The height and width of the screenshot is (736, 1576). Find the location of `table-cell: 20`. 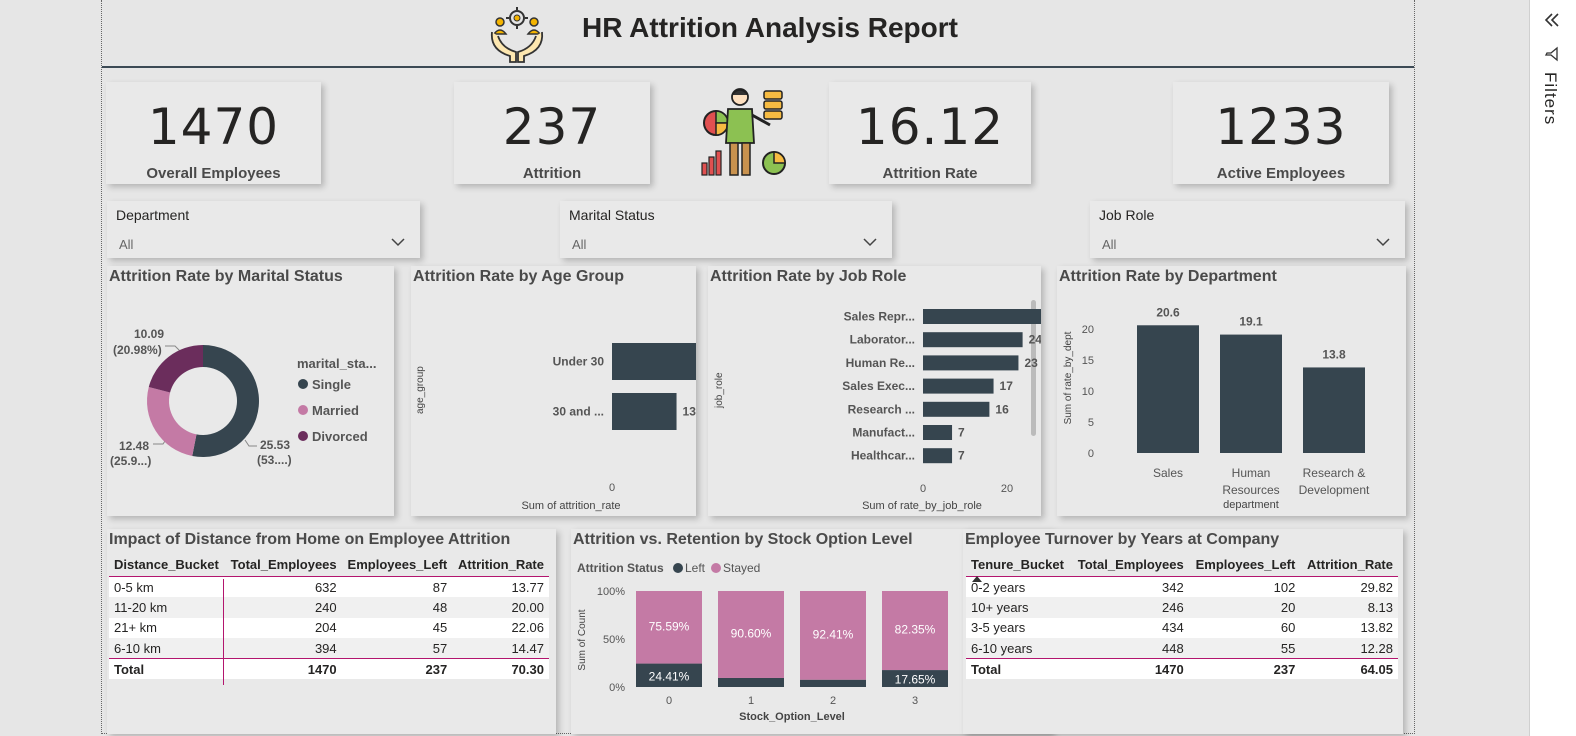

table-cell: 20 is located at coordinates (1244, 607).